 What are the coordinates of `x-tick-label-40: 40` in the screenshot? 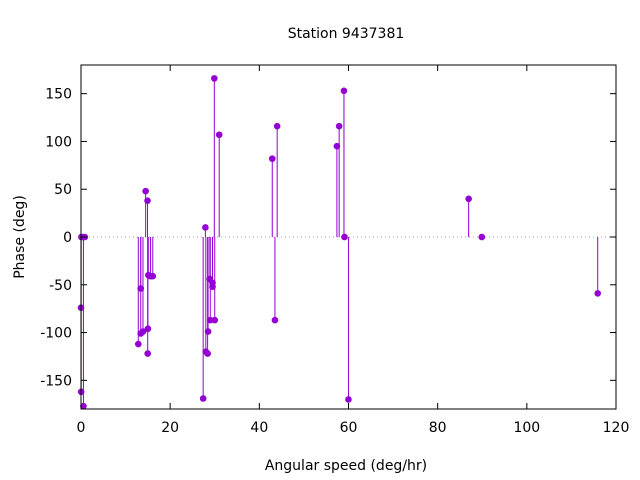 It's located at (259, 428).